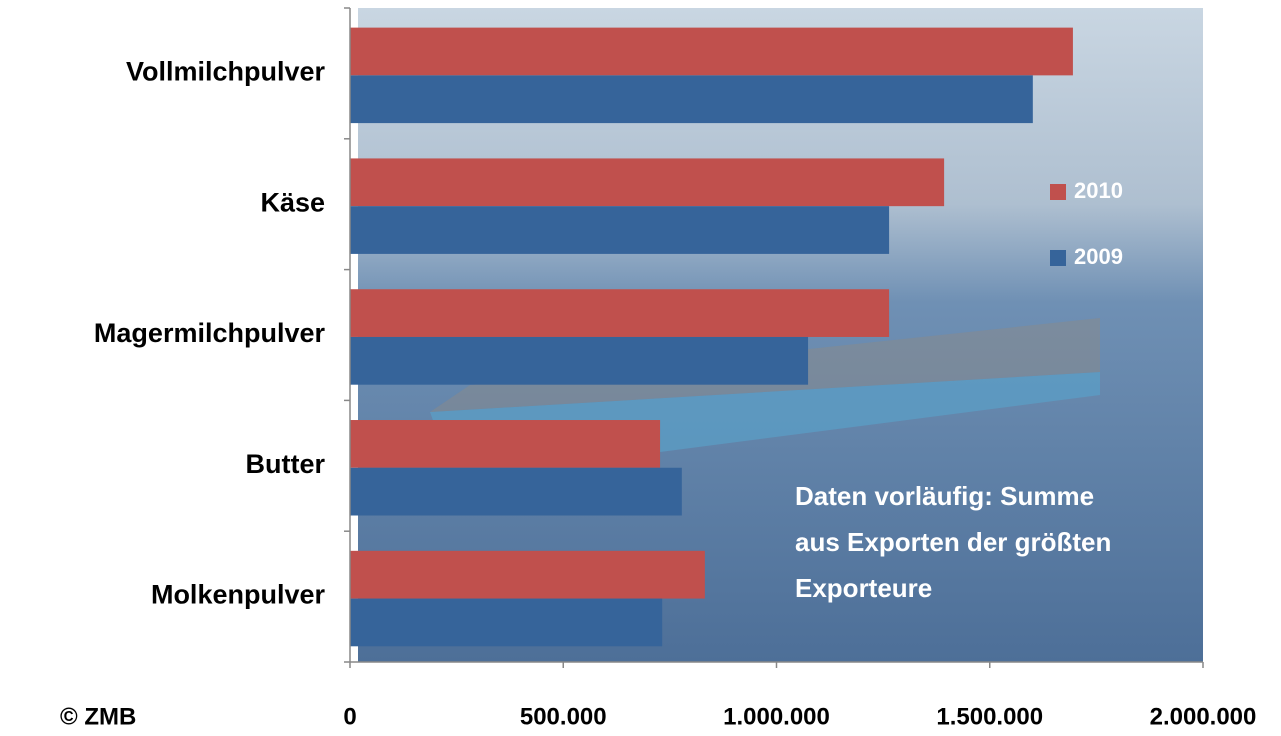 The width and height of the screenshot is (1281, 736). What do you see at coordinates (238, 595) in the screenshot?
I see `y-tick-label: Molkenpulver` at bounding box center [238, 595].